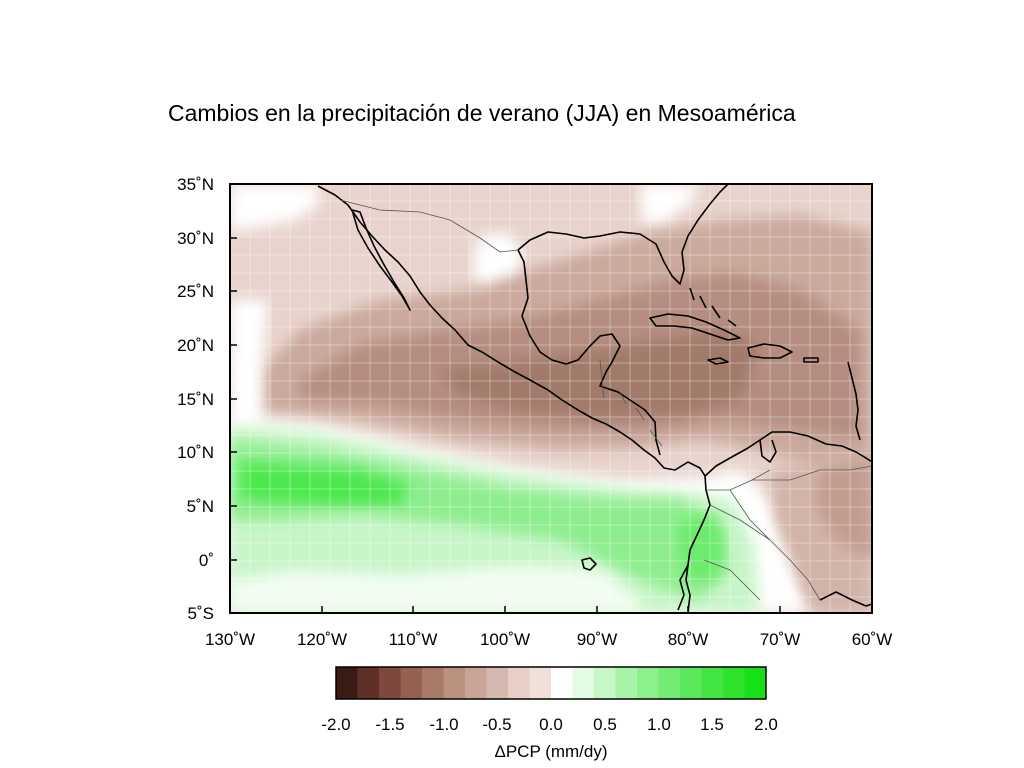 The width and height of the screenshot is (1024, 768). Describe the element at coordinates (600, 374) in the screenshot. I see `field-strongest-drying` at that location.